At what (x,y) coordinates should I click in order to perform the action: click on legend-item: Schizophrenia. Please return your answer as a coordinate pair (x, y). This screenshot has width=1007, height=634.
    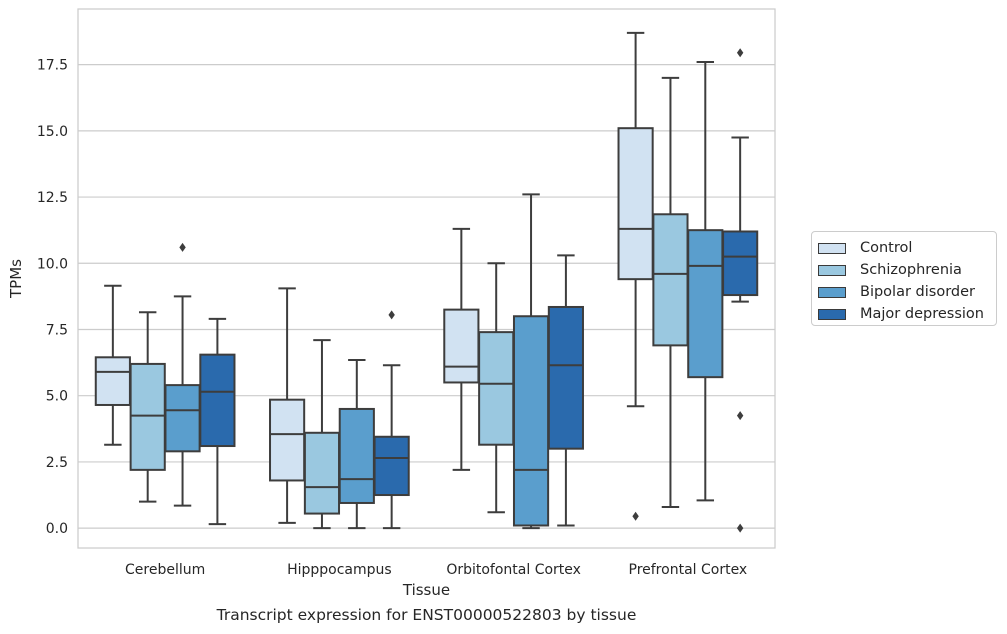
    Looking at the image, I should click on (904, 270).